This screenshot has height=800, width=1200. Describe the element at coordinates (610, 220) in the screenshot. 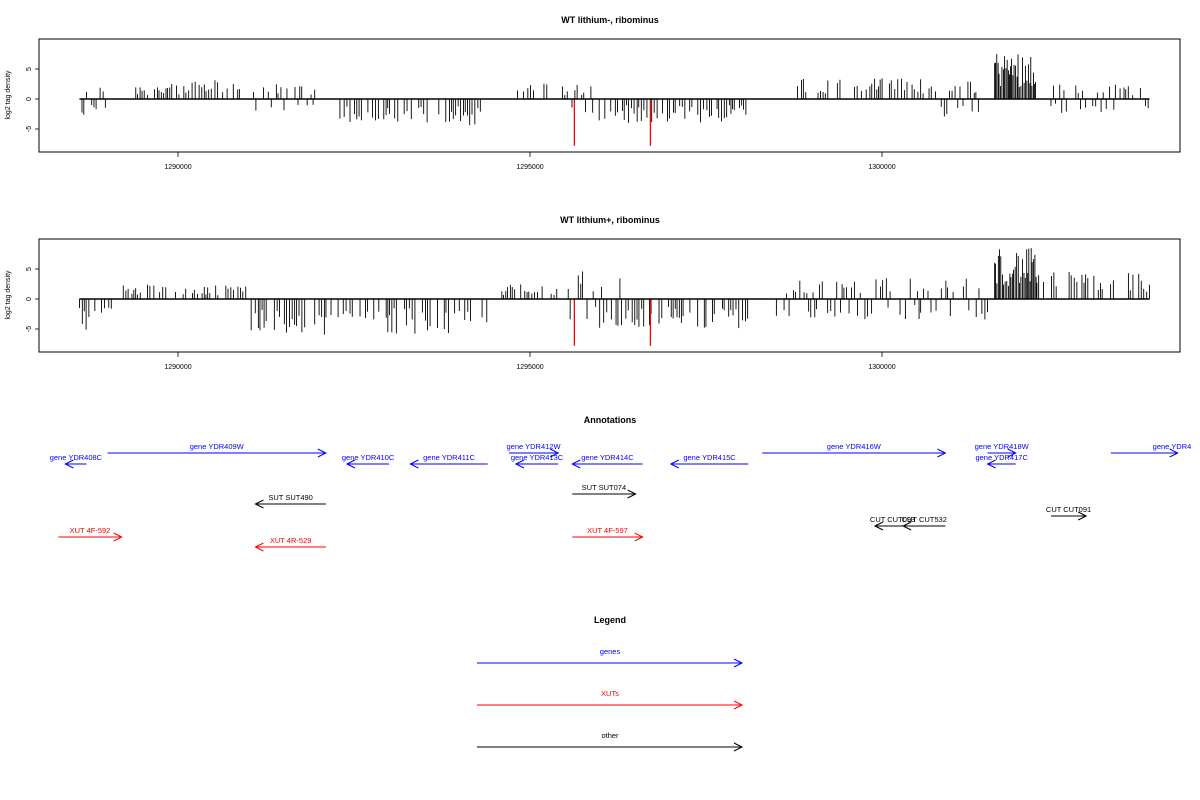

I see `track-2-title: WT lithium+, ribominus` at that location.